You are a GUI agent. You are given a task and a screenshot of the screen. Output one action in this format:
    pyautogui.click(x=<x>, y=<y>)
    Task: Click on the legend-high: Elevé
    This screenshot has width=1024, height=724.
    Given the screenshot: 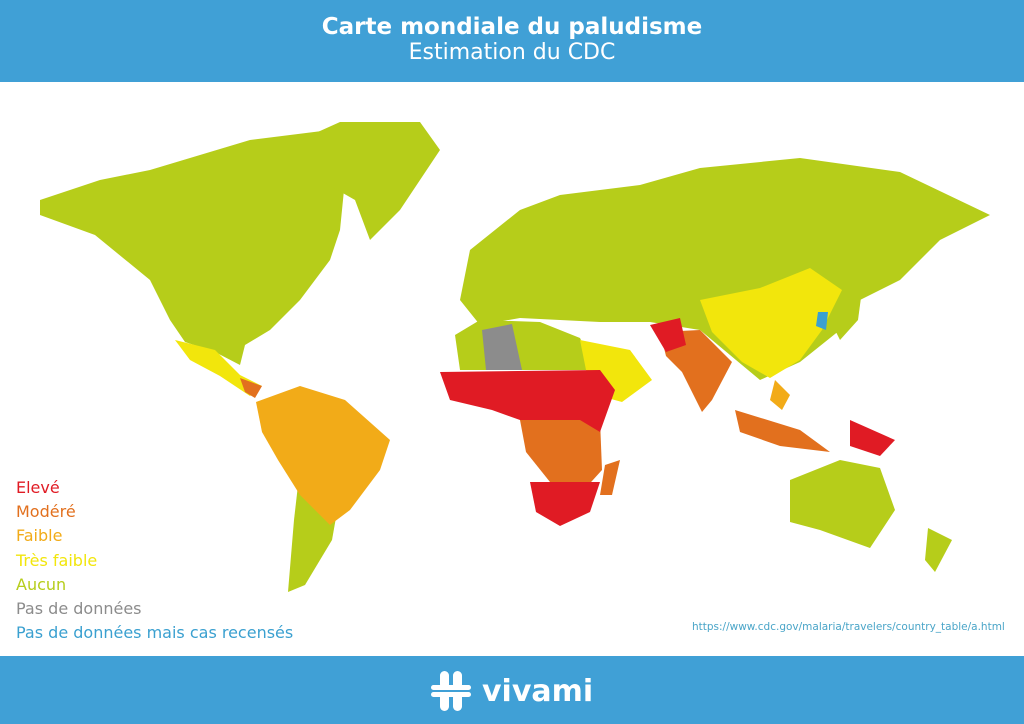 What is the action you would take?
    pyautogui.click(x=38, y=487)
    